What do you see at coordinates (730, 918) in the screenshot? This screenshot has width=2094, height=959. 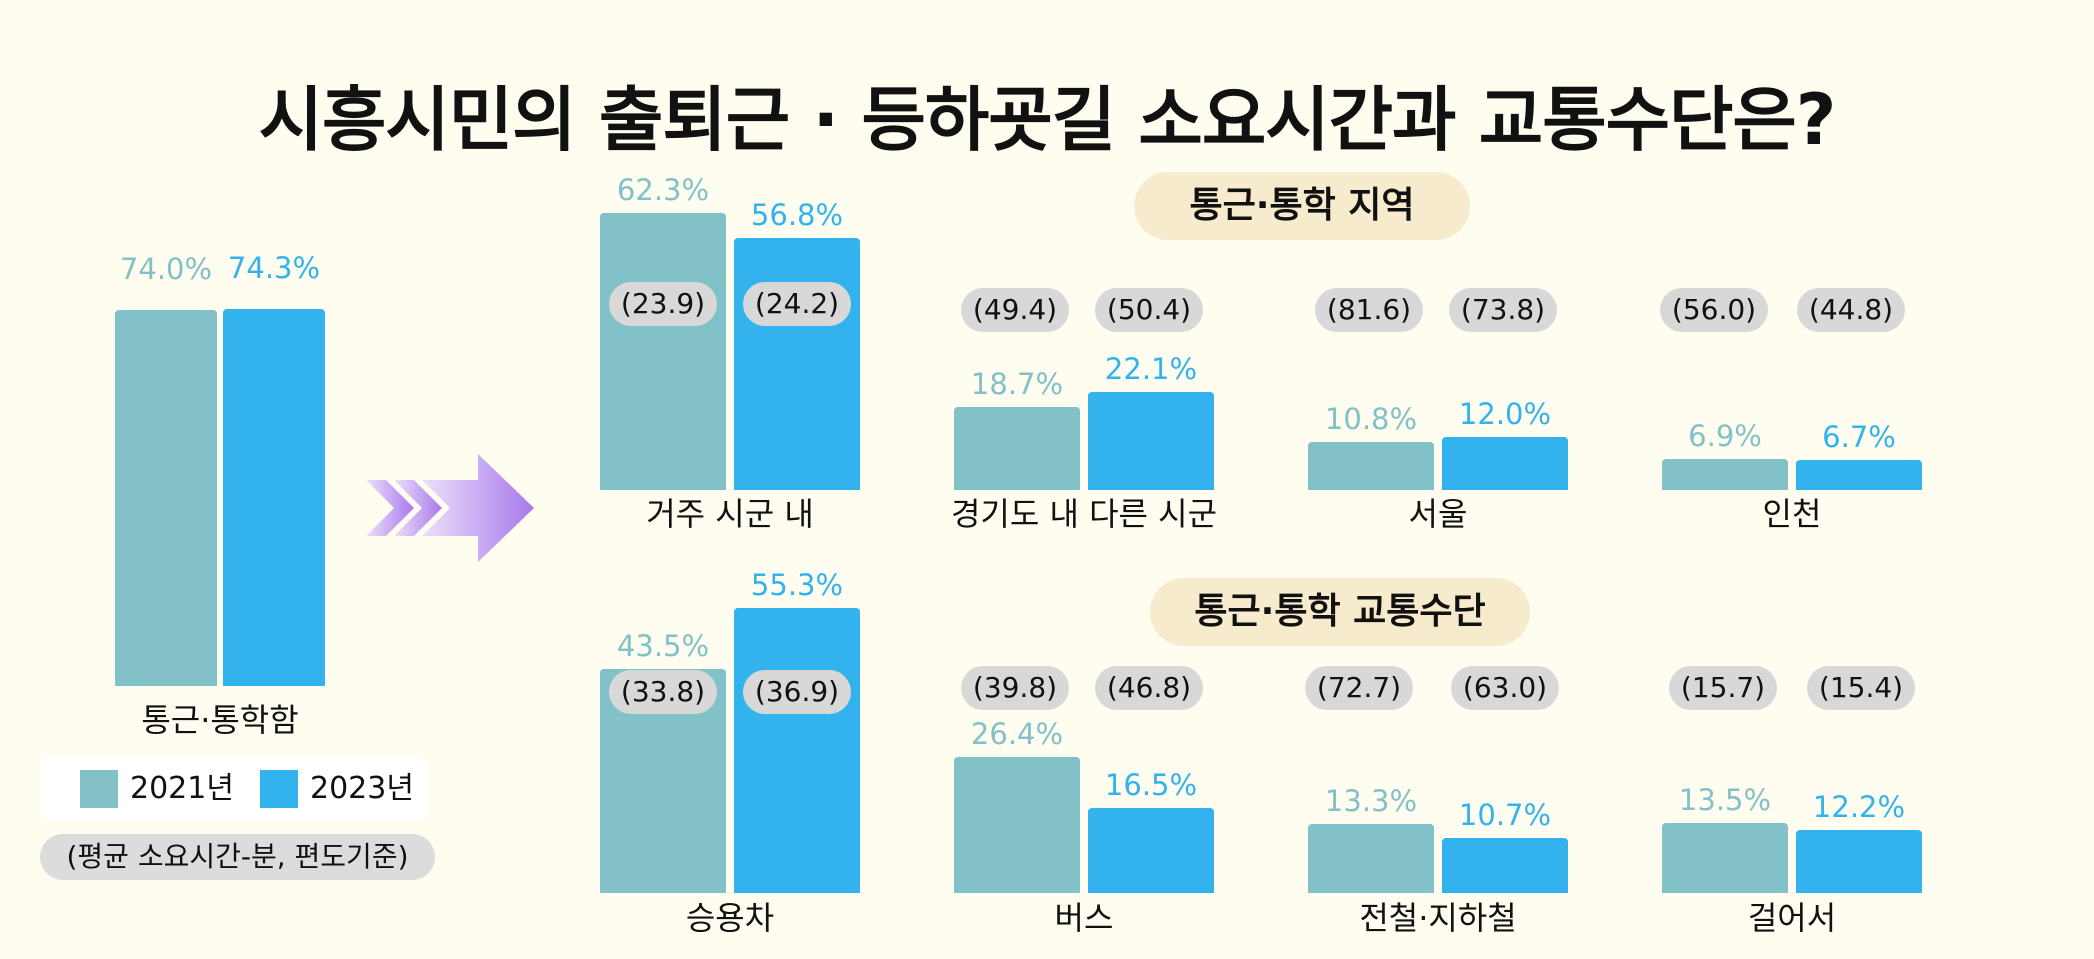 I see `category-label-transport-1: 승용차` at bounding box center [730, 918].